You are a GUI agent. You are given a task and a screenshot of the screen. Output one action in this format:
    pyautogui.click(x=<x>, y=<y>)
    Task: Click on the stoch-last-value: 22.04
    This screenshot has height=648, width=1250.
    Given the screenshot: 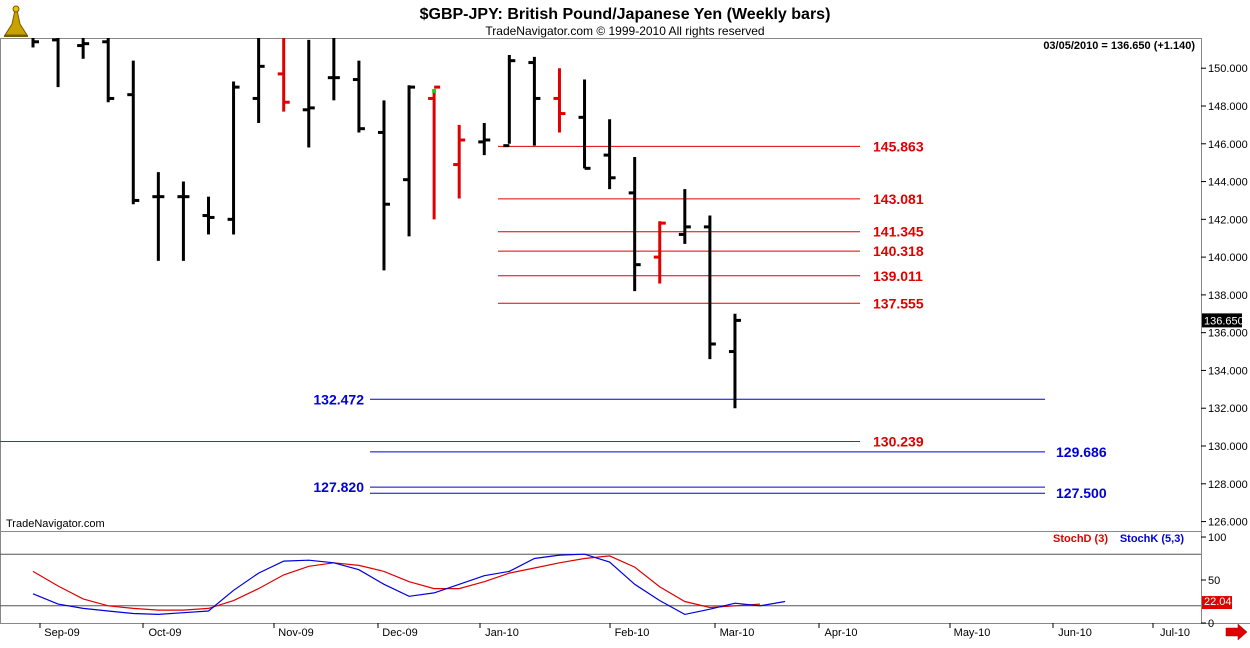 What is the action you would take?
    pyautogui.click(x=1218, y=602)
    